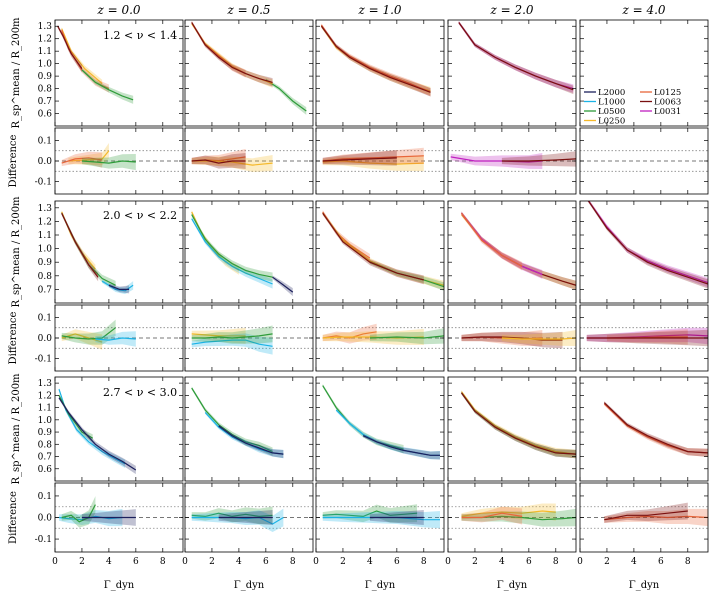 The height and width of the screenshot is (597, 718). What do you see at coordinates (140, 215) in the screenshot?
I see `nu-label-row-1: 2.0 < ν < 2.2` at bounding box center [140, 215].